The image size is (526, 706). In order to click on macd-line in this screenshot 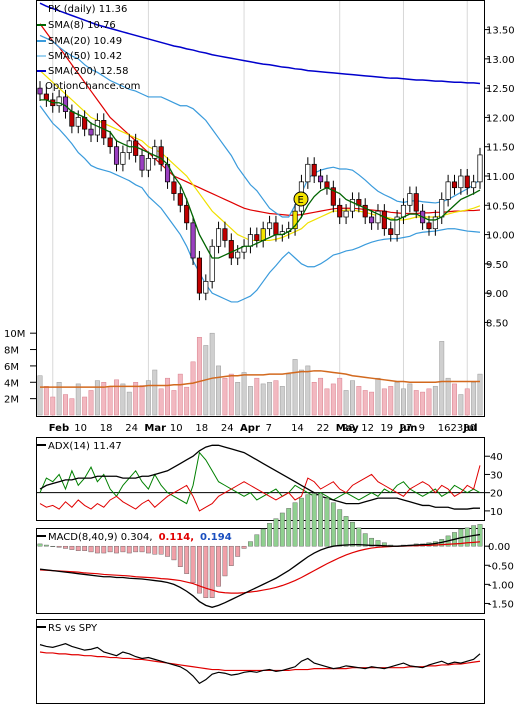, I will do `click(260, 570)`.